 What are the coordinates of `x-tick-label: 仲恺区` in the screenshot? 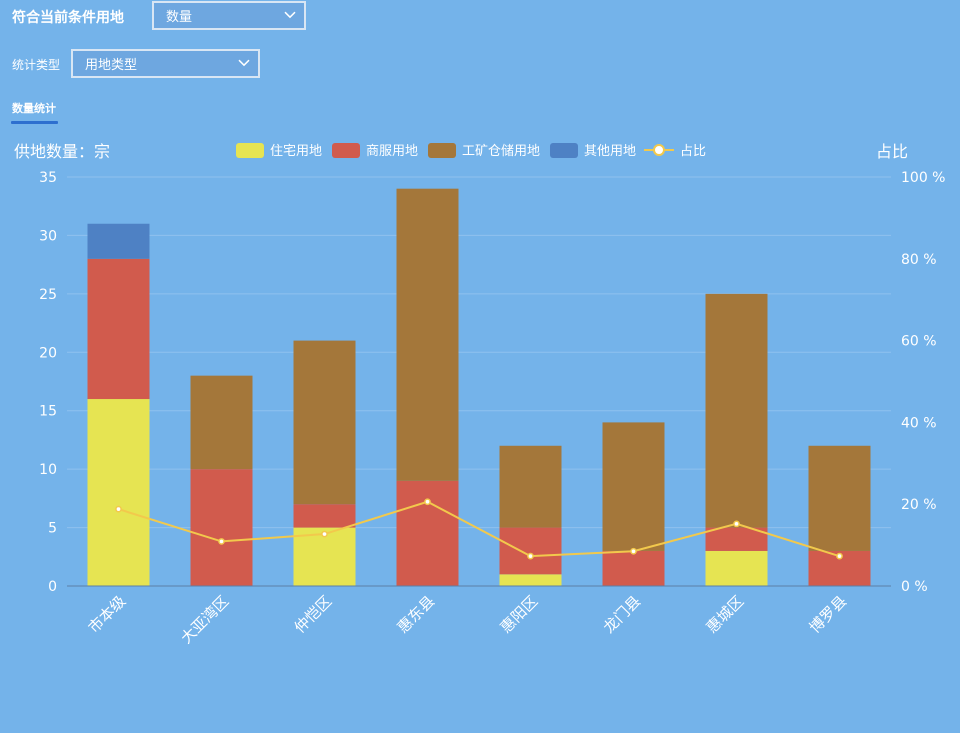 It's located at (313, 614).